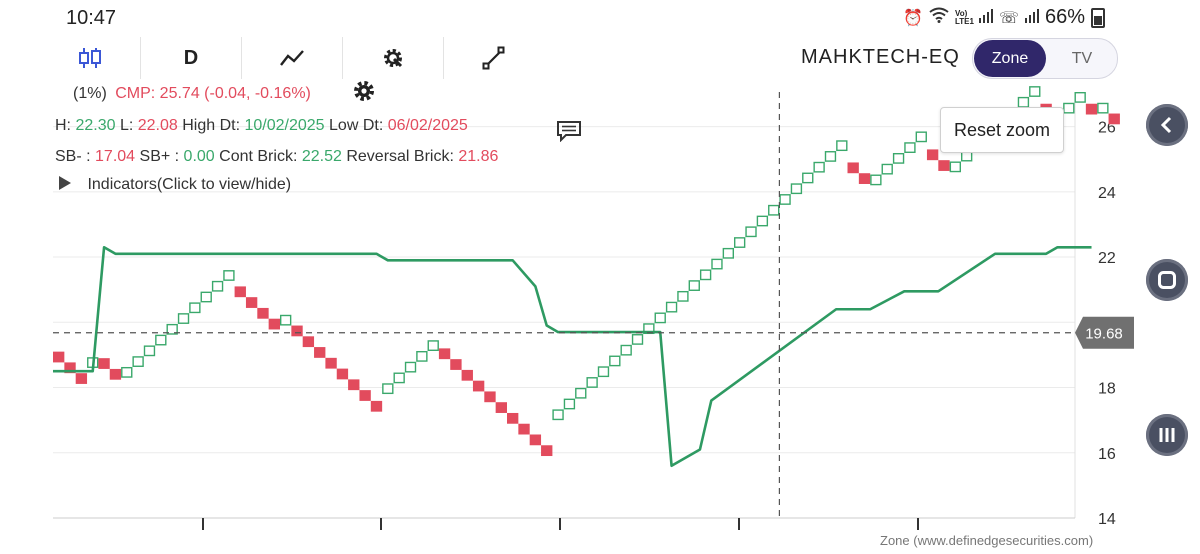  I want to click on low-date: 06/02/2025, so click(427, 125).